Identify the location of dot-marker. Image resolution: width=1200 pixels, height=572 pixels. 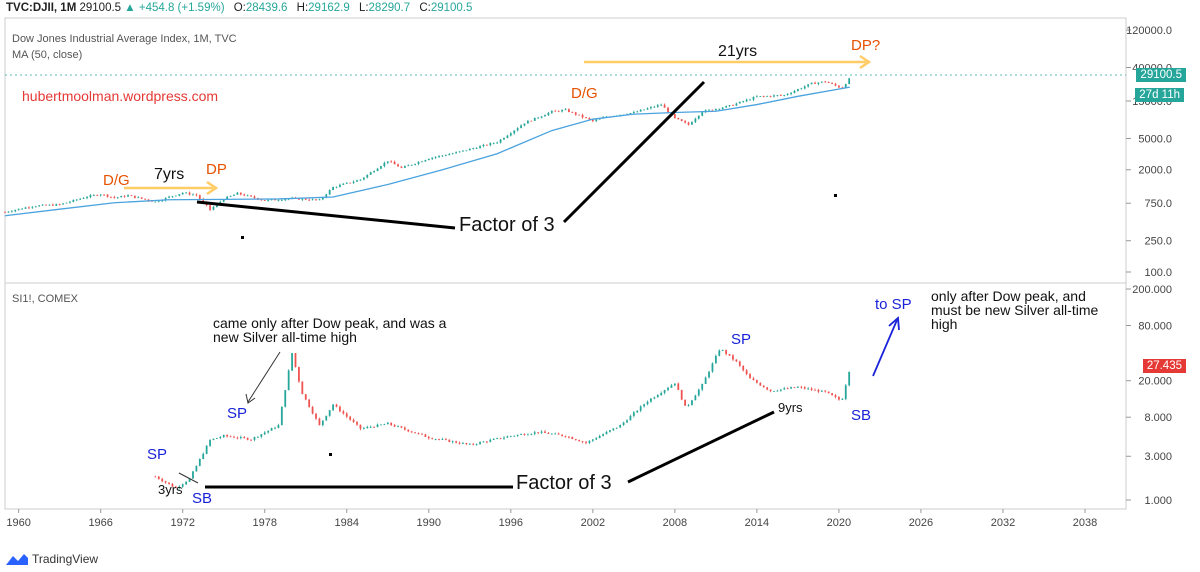
(242, 237).